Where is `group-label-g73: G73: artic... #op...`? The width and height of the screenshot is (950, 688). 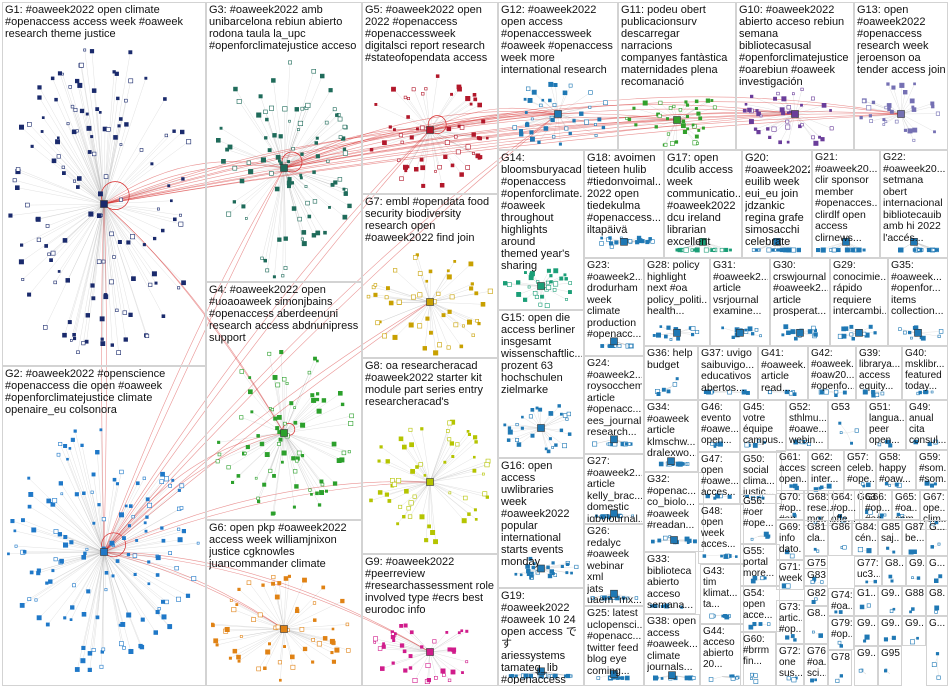
group-label-g73: G73: artic... #op... is located at coordinates (790, 618).